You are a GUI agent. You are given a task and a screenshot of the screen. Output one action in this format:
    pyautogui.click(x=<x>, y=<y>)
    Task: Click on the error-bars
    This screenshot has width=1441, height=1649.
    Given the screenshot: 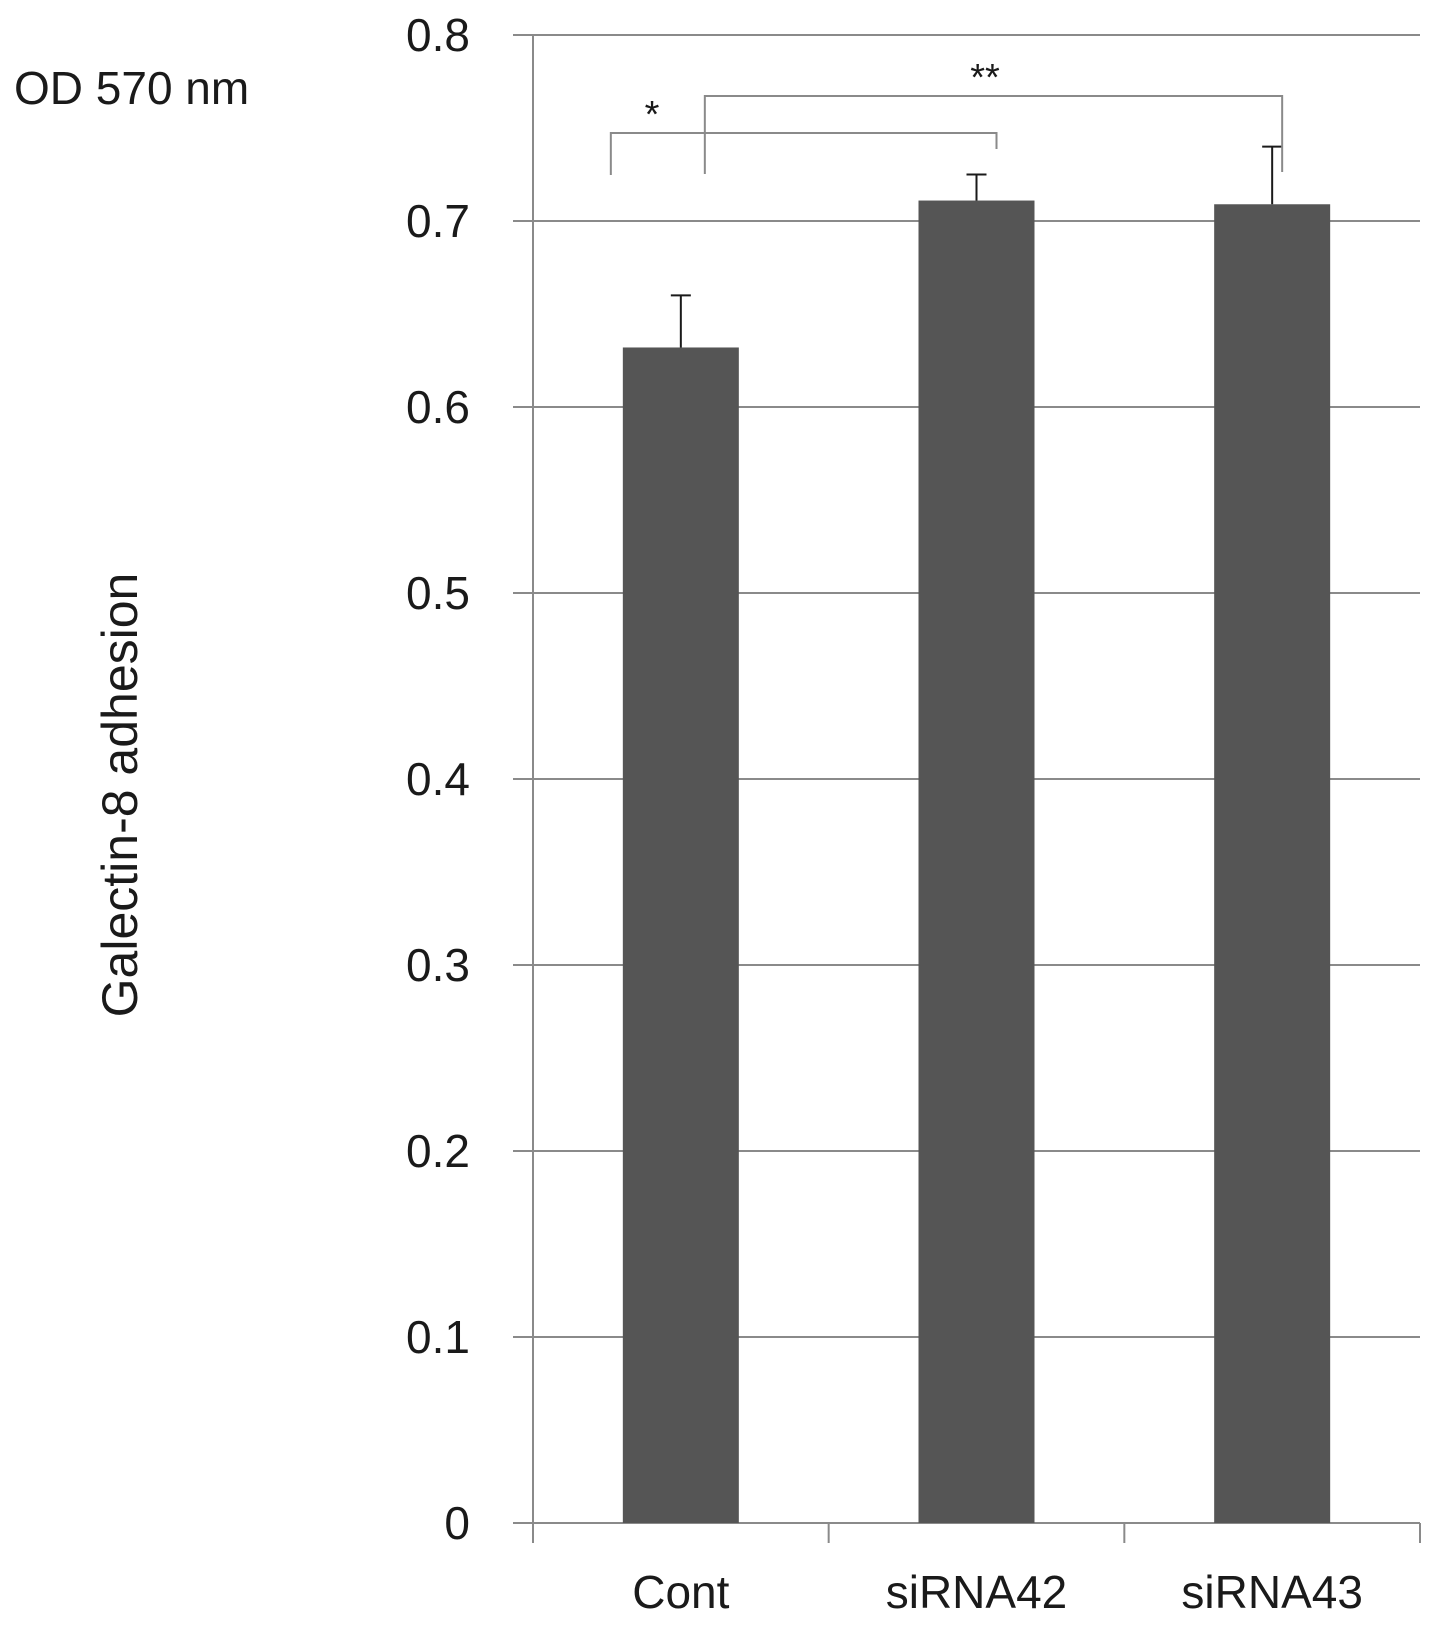 What is the action you would take?
    pyautogui.click(x=976, y=246)
    